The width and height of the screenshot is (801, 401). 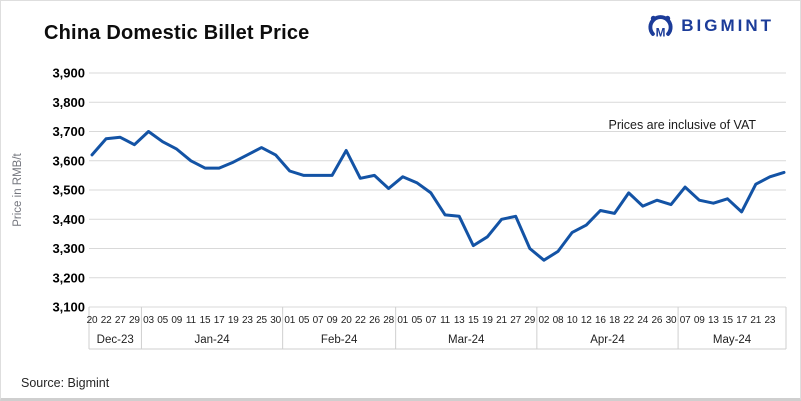 I want to click on y-axis-tick-label: 3,100, so click(x=68, y=307).